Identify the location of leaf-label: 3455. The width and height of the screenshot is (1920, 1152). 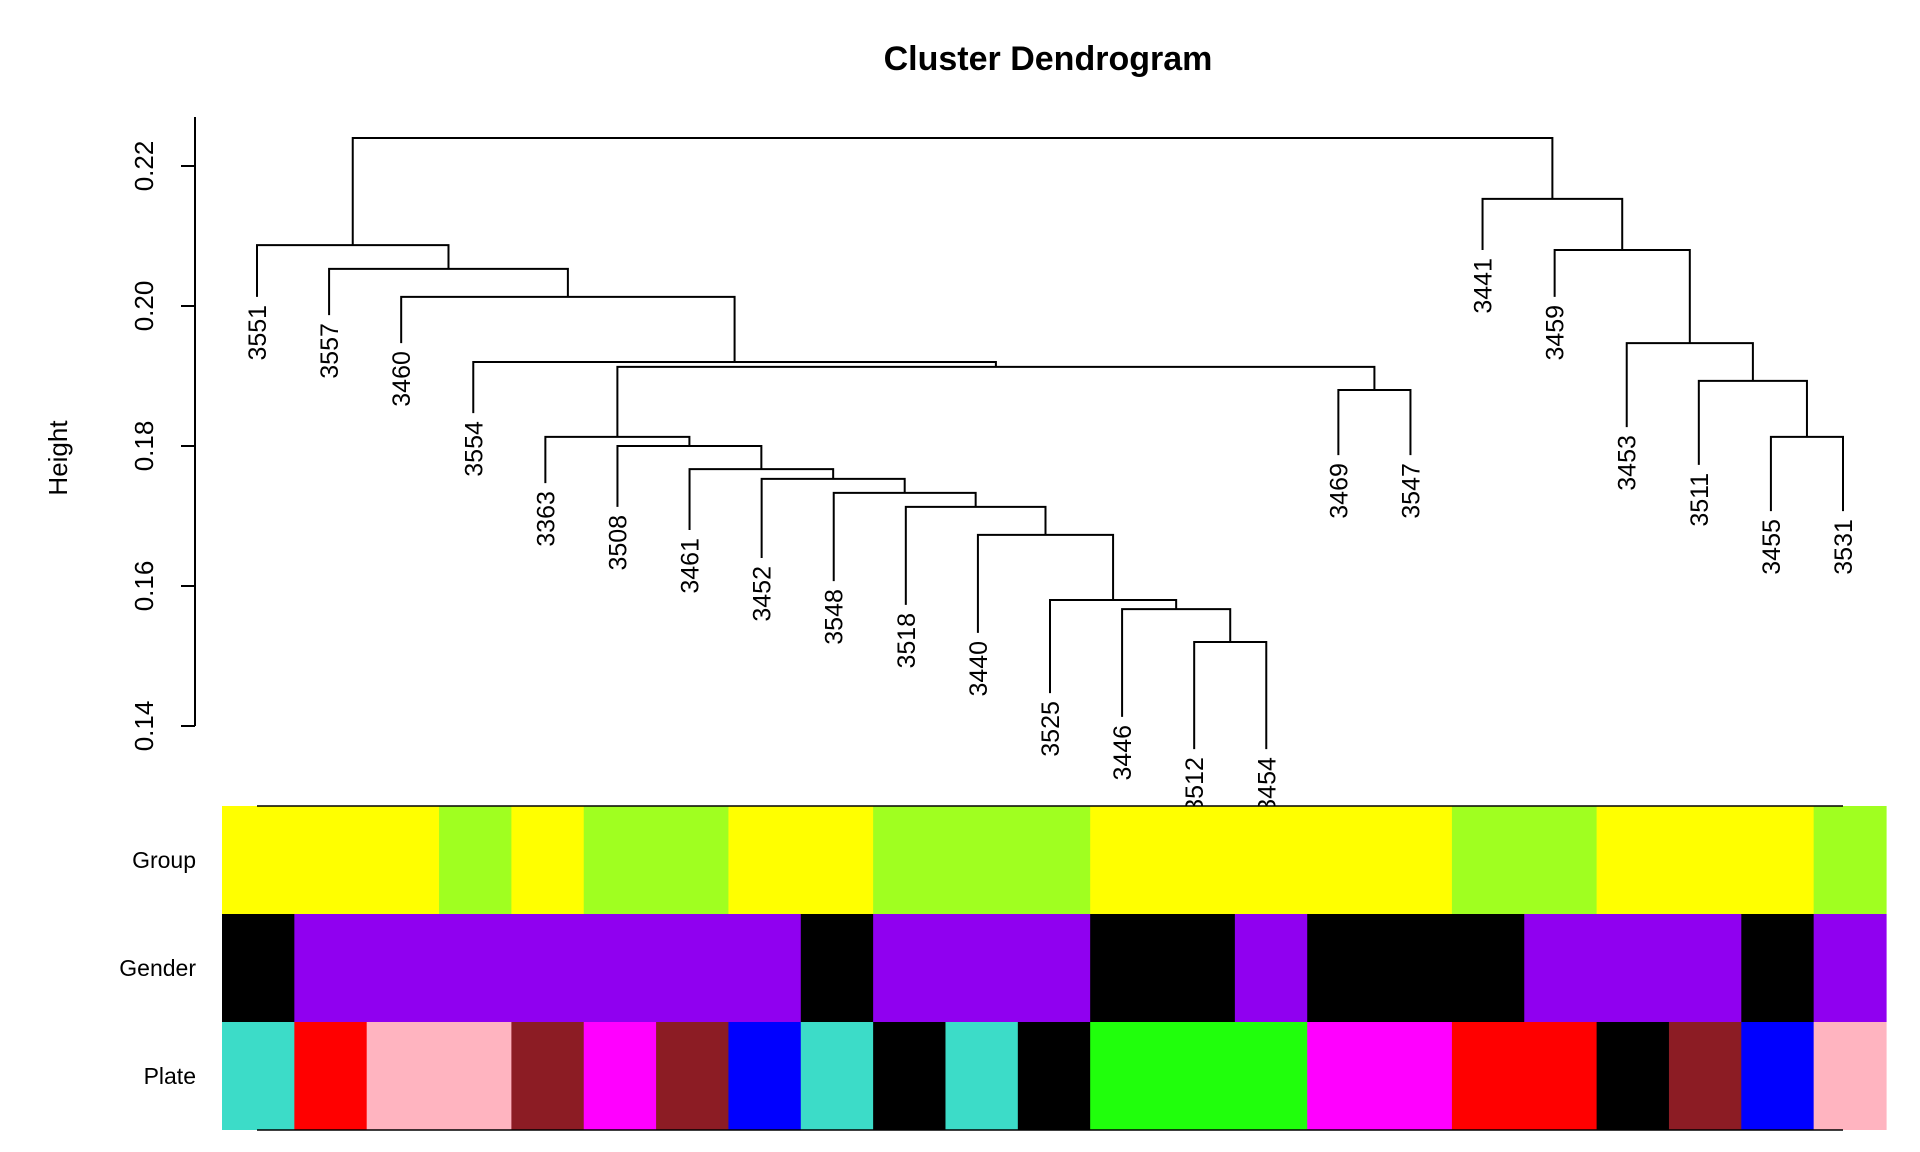
(1772, 547).